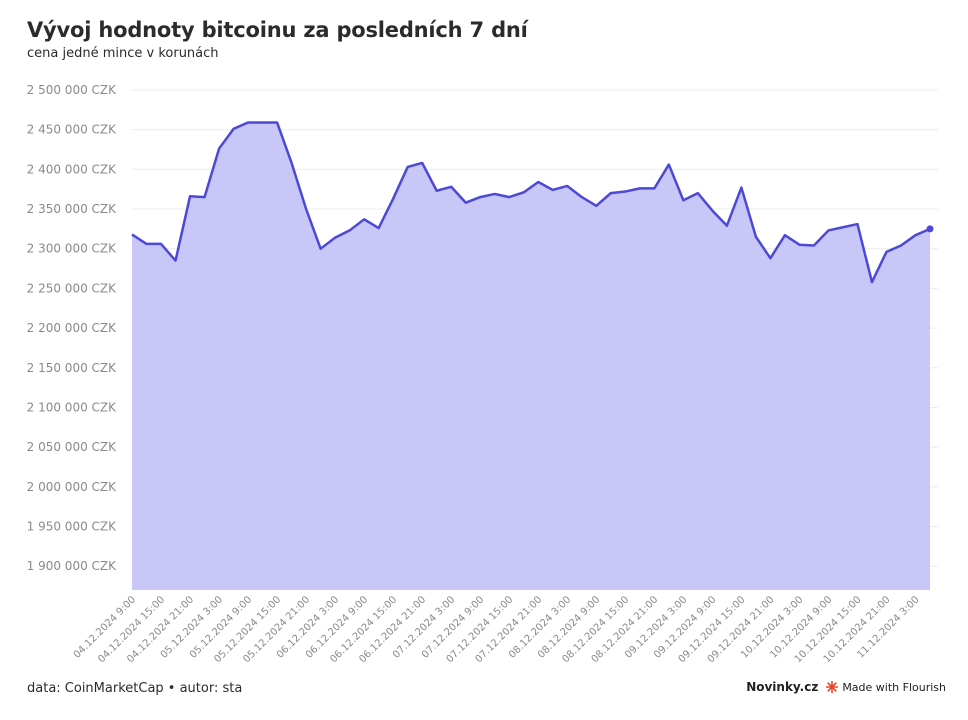 The image size is (968, 720). Describe the element at coordinates (72, 447) in the screenshot. I see `y-tick-label: 2 050 000 CZK` at that location.